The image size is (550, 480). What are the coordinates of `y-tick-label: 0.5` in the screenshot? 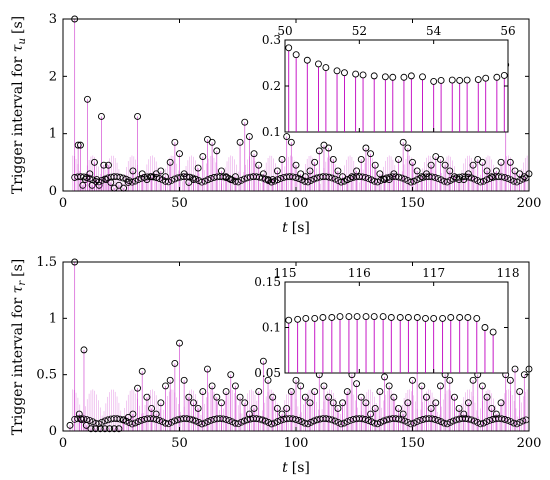 It's located at (46, 375).